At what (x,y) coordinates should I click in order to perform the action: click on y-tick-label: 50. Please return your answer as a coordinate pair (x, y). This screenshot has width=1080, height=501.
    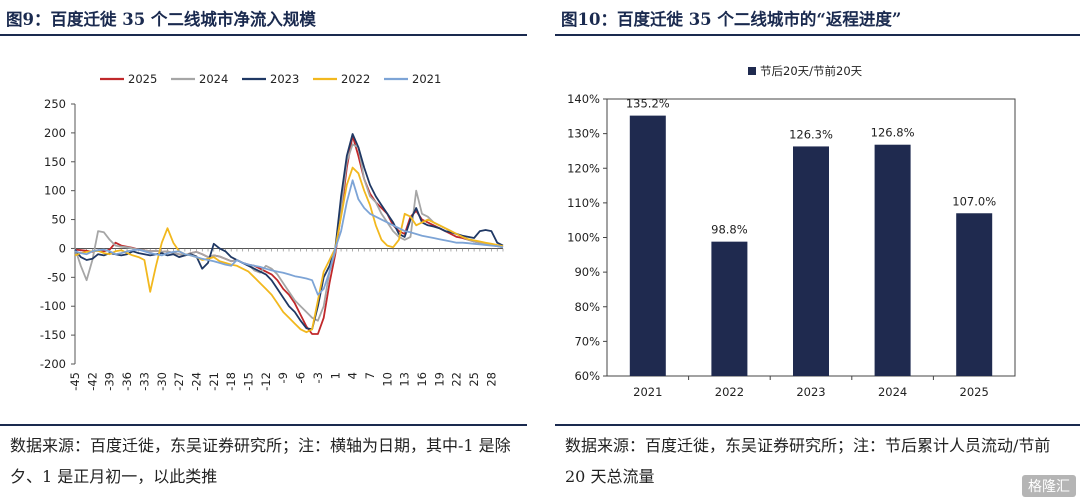
    Looking at the image, I should click on (58, 220).